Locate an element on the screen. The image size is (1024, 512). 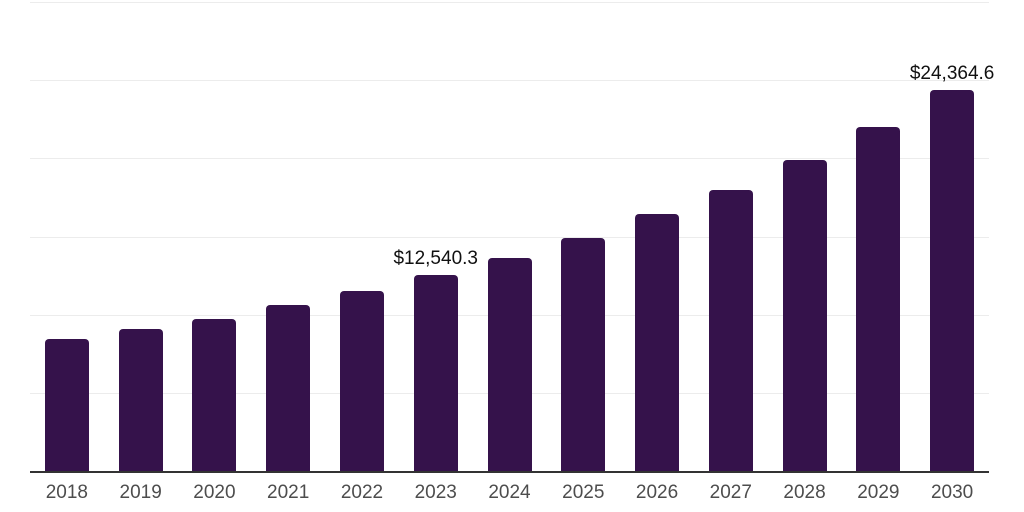
x-tick-2026: 2026 is located at coordinates (657, 492).